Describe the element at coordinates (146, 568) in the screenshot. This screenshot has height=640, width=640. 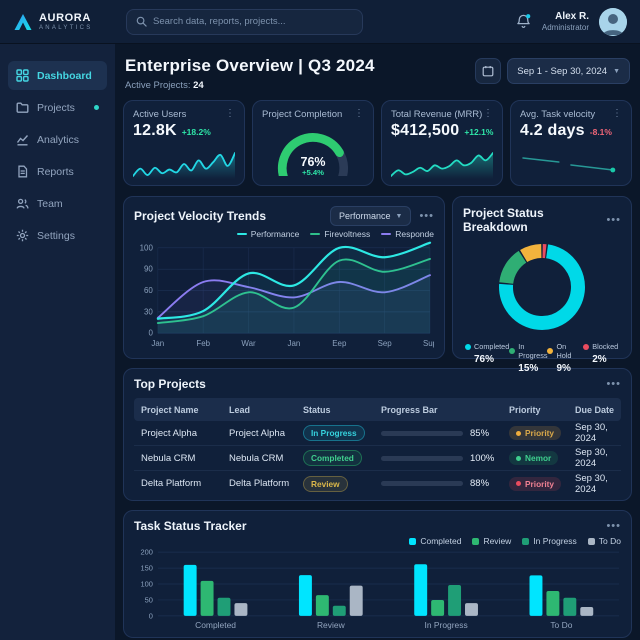
I see `svg-text: 150` at that location.